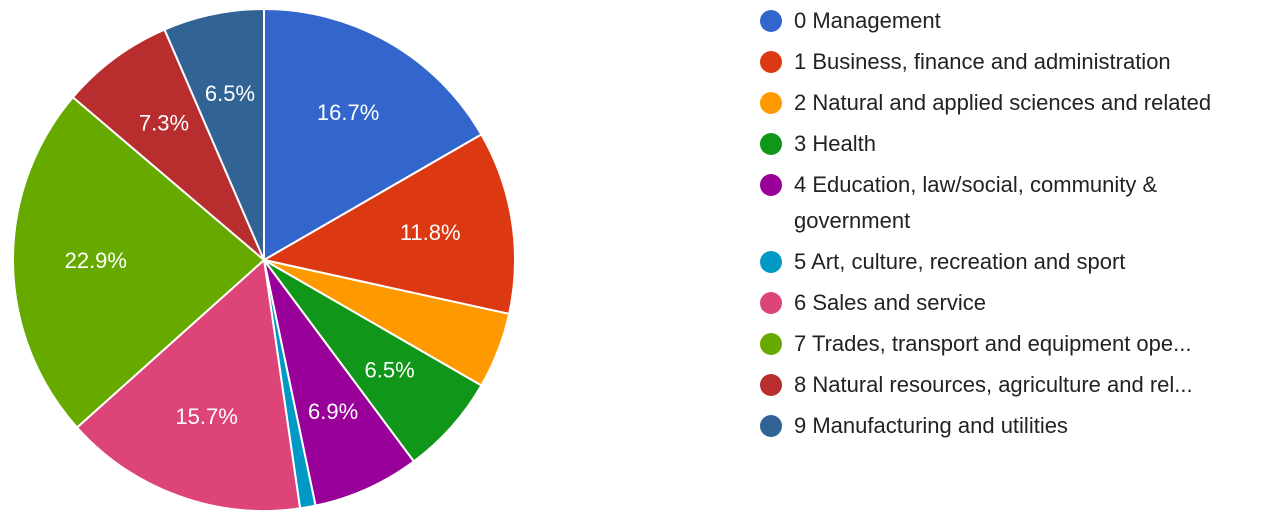  What do you see at coordinates (390, 370) in the screenshot?
I see `slice-value-label-3: 6.5%` at bounding box center [390, 370].